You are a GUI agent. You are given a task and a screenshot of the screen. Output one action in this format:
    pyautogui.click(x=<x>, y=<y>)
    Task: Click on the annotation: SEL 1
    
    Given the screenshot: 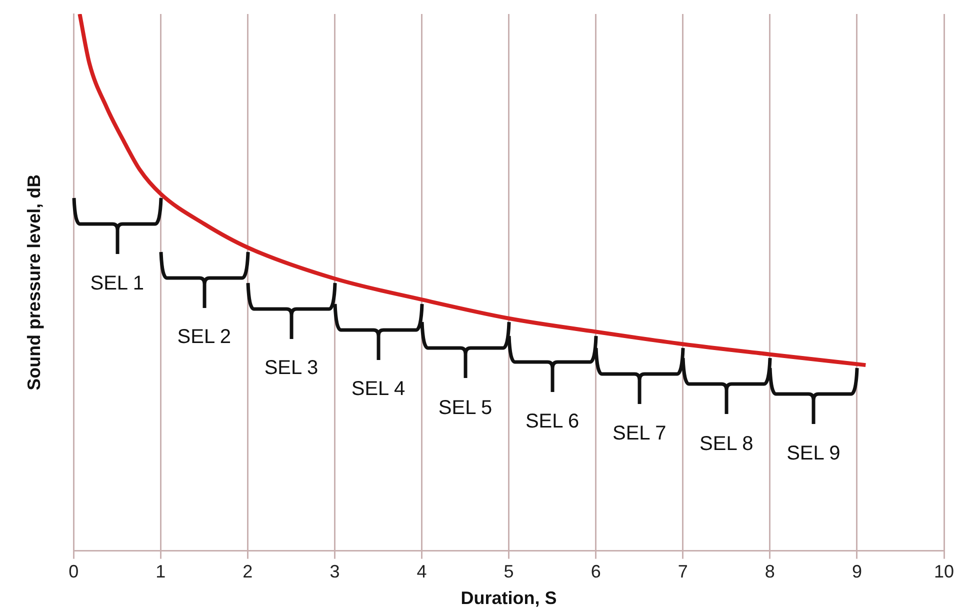 What is the action you would take?
    pyautogui.click(x=117, y=283)
    